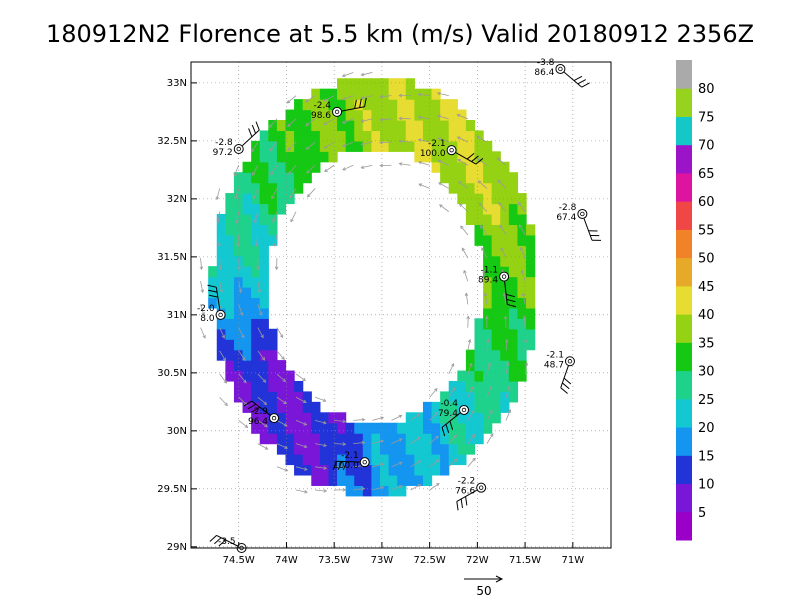 Image resolution: width=800 pixels, height=600 pixels. What do you see at coordinates (248, 403) in the screenshot?
I see `wind-barb-feather` at bounding box center [248, 403].